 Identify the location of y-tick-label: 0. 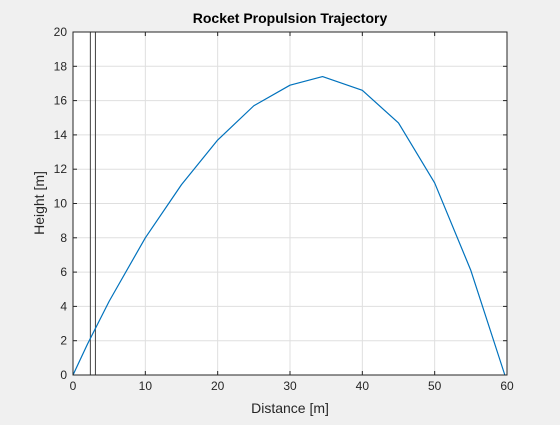
(63, 375).